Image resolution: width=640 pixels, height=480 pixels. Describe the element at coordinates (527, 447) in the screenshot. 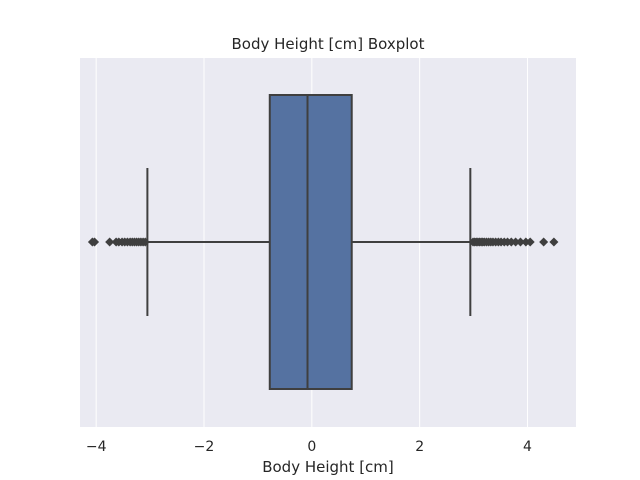

I see `x-tick-label: 4` at that location.